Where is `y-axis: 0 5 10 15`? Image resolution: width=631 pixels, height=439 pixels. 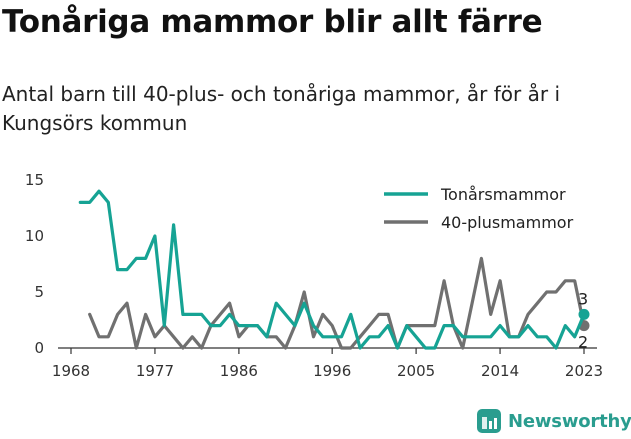
y-axis: 0 5 10 15 is located at coordinates (34, 264).